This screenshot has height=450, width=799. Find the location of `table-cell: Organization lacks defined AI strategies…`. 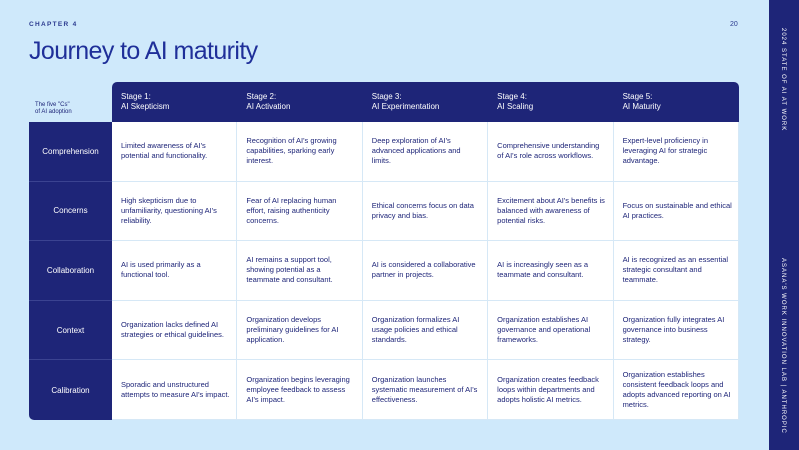

table-cell: Organization lacks defined AI strategies… is located at coordinates (175, 330).